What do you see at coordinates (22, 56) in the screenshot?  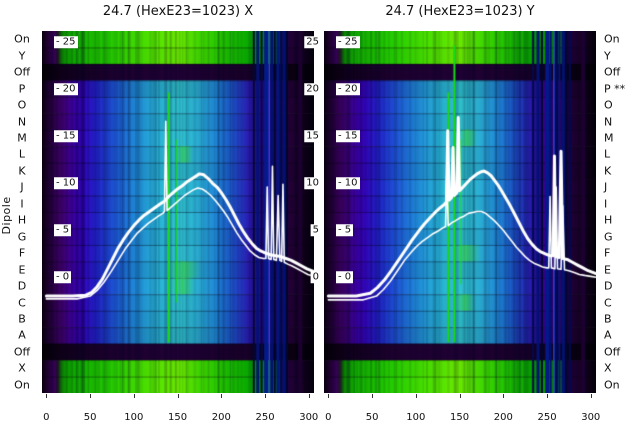 I see `row-label-left-1: Y` at bounding box center [22, 56].